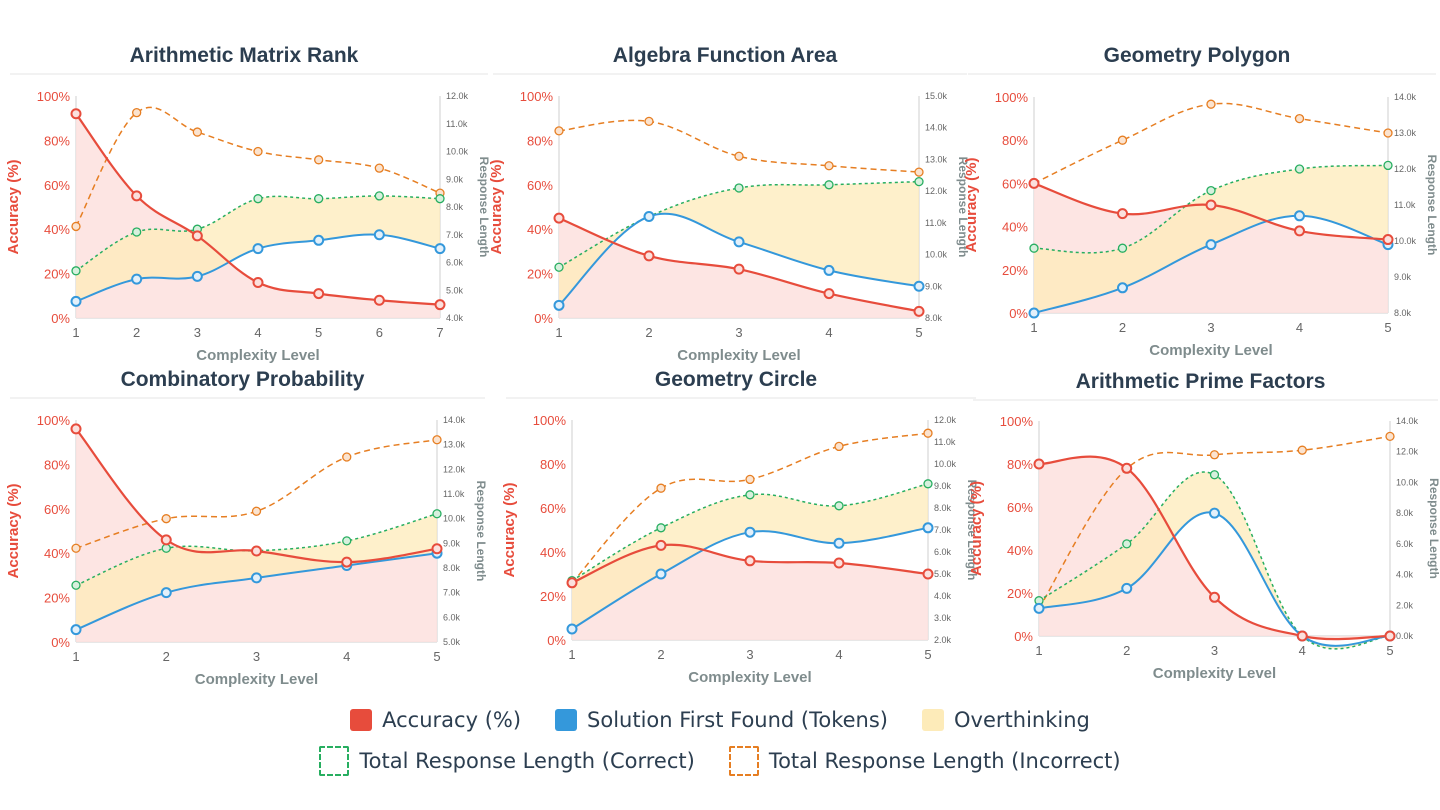  I want to click on legend-label-incorrect: Total Response Length (Incorrect), so click(944, 761).